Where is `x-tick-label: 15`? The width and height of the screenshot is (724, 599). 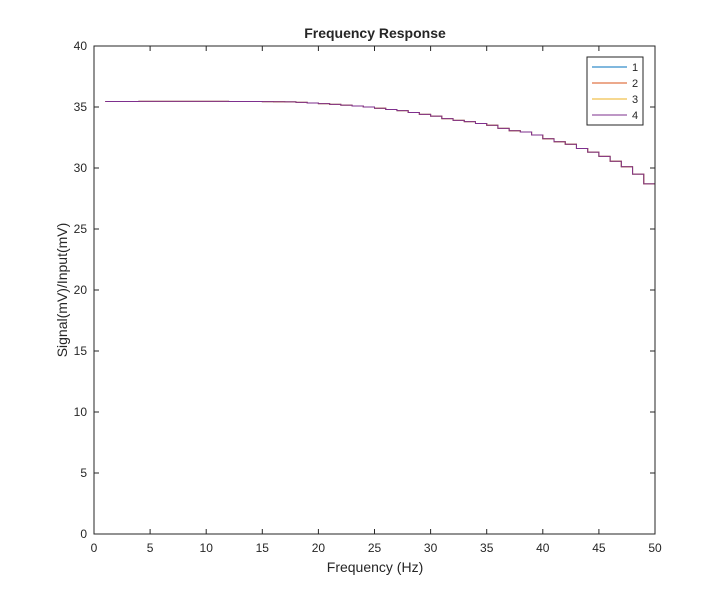 x-tick-label: 15 is located at coordinates (263, 548).